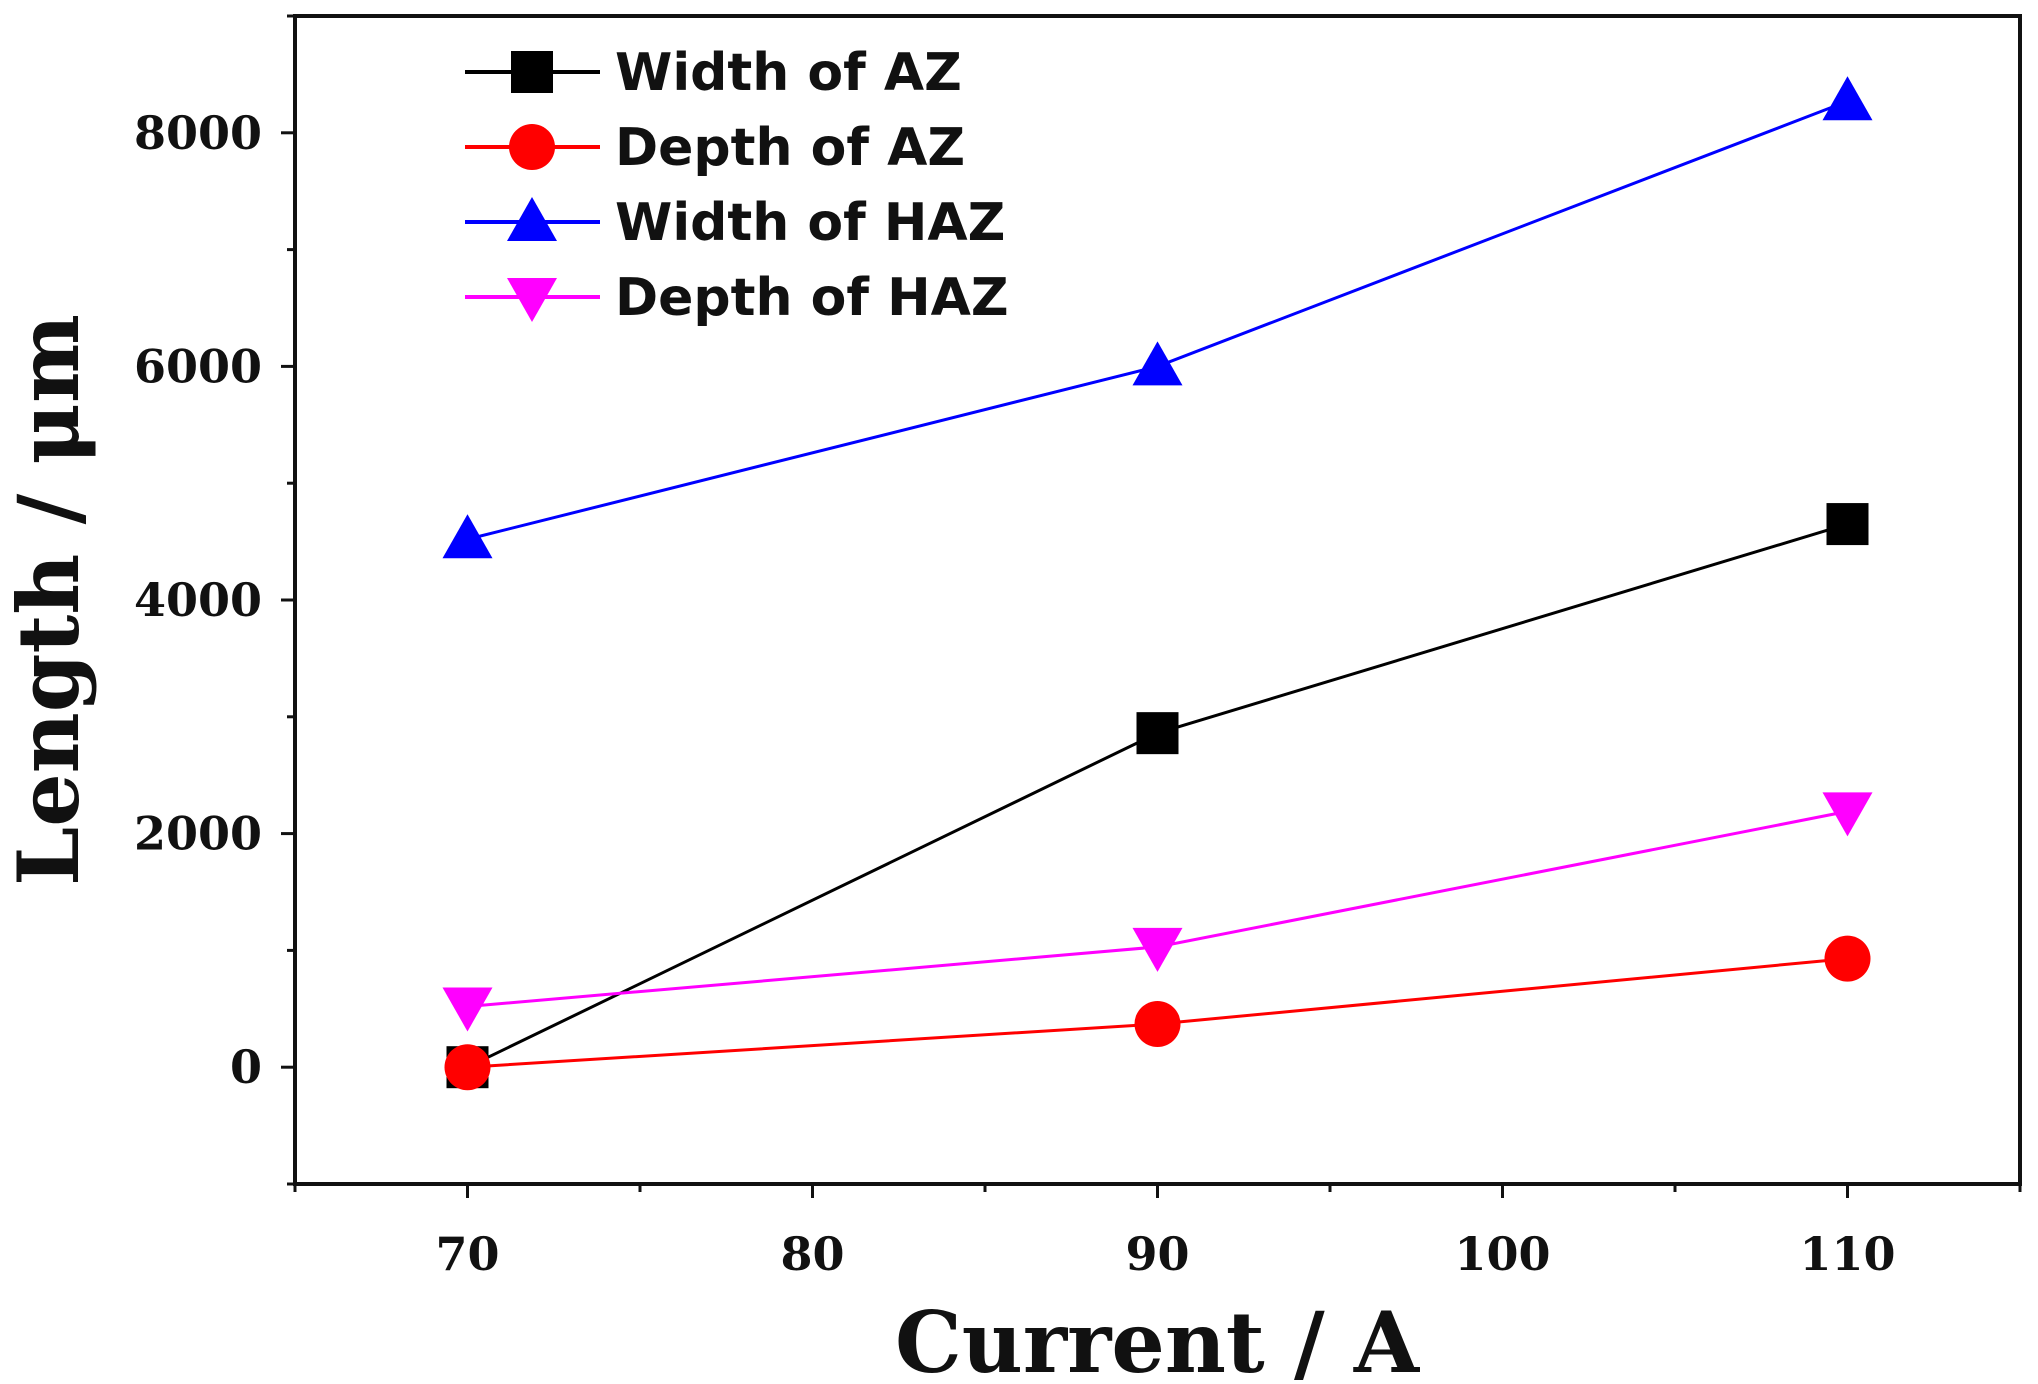 The height and width of the screenshot is (1384, 2038). Describe the element at coordinates (788, 73) in the screenshot. I see `legend-label-width-of-az: Width of AZ` at that location.